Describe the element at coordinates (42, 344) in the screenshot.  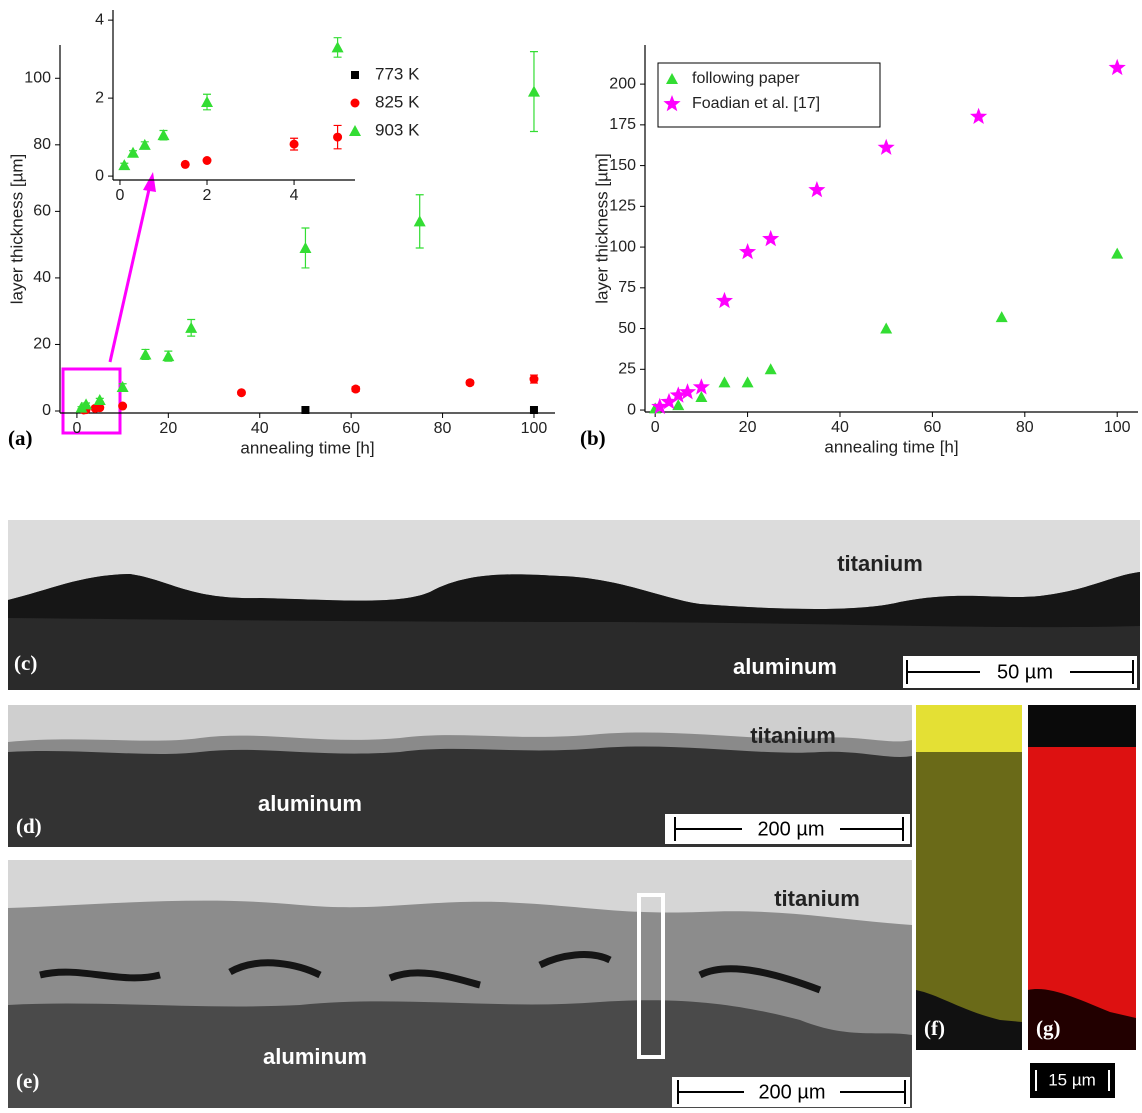
I see `y-tick-label: 20` at that location.